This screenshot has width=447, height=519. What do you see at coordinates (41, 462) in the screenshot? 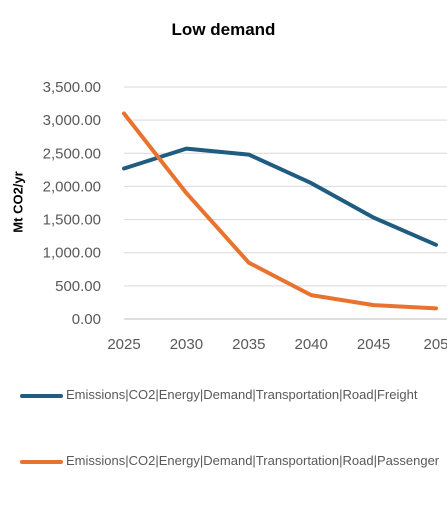
I see `legend-swatch-passenger` at bounding box center [41, 462].